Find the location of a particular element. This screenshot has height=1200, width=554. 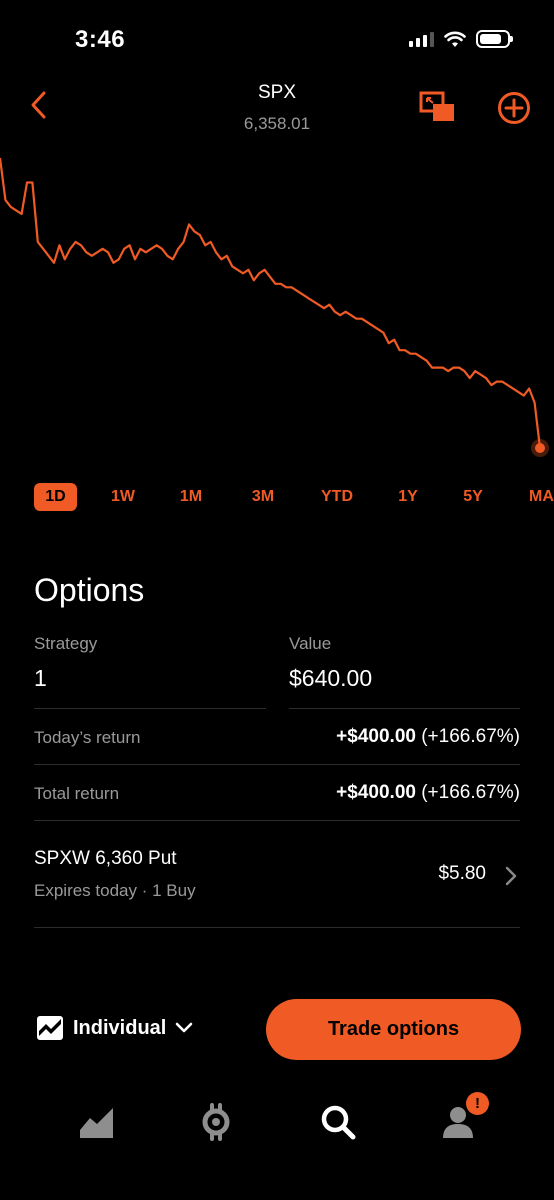

total-return-amount: +$400.00 is located at coordinates (376, 792).